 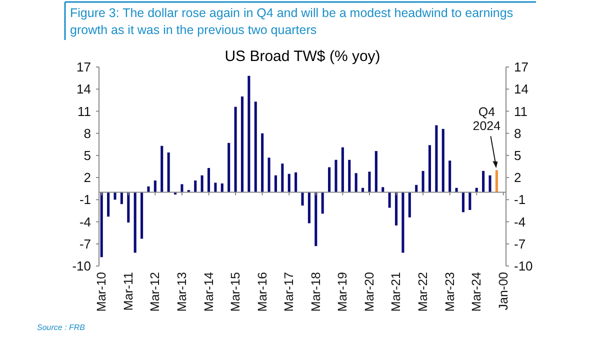 I want to click on y2-tick-label: 14, so click(x=521, y=89).